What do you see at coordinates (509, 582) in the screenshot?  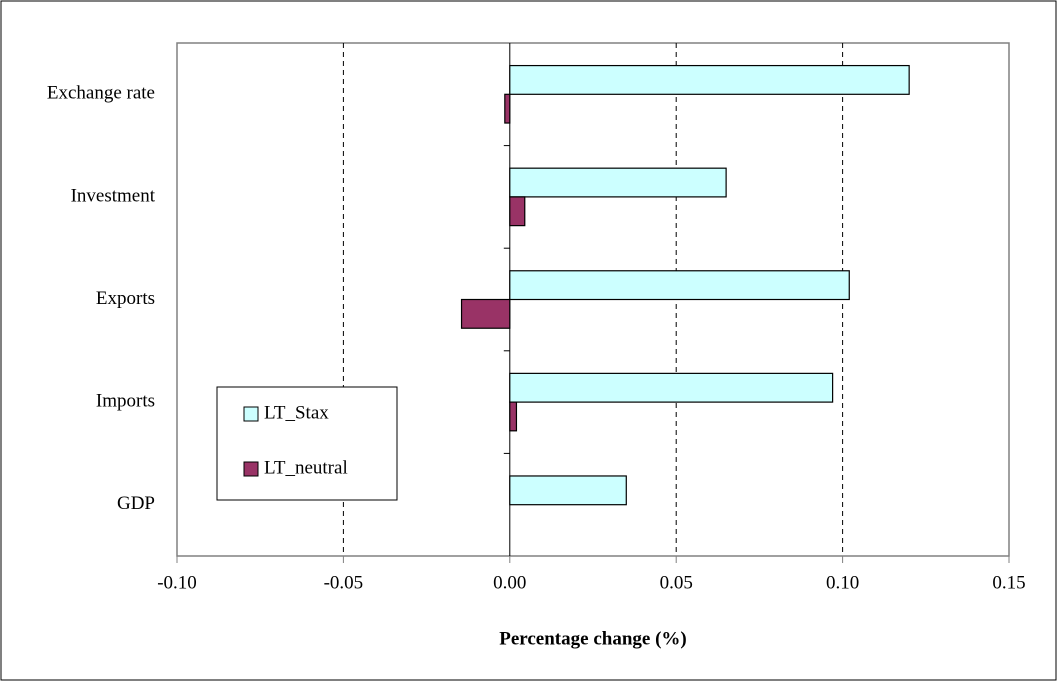 I see `x-tick-label: 0.00` at bounding box center [509, 582].